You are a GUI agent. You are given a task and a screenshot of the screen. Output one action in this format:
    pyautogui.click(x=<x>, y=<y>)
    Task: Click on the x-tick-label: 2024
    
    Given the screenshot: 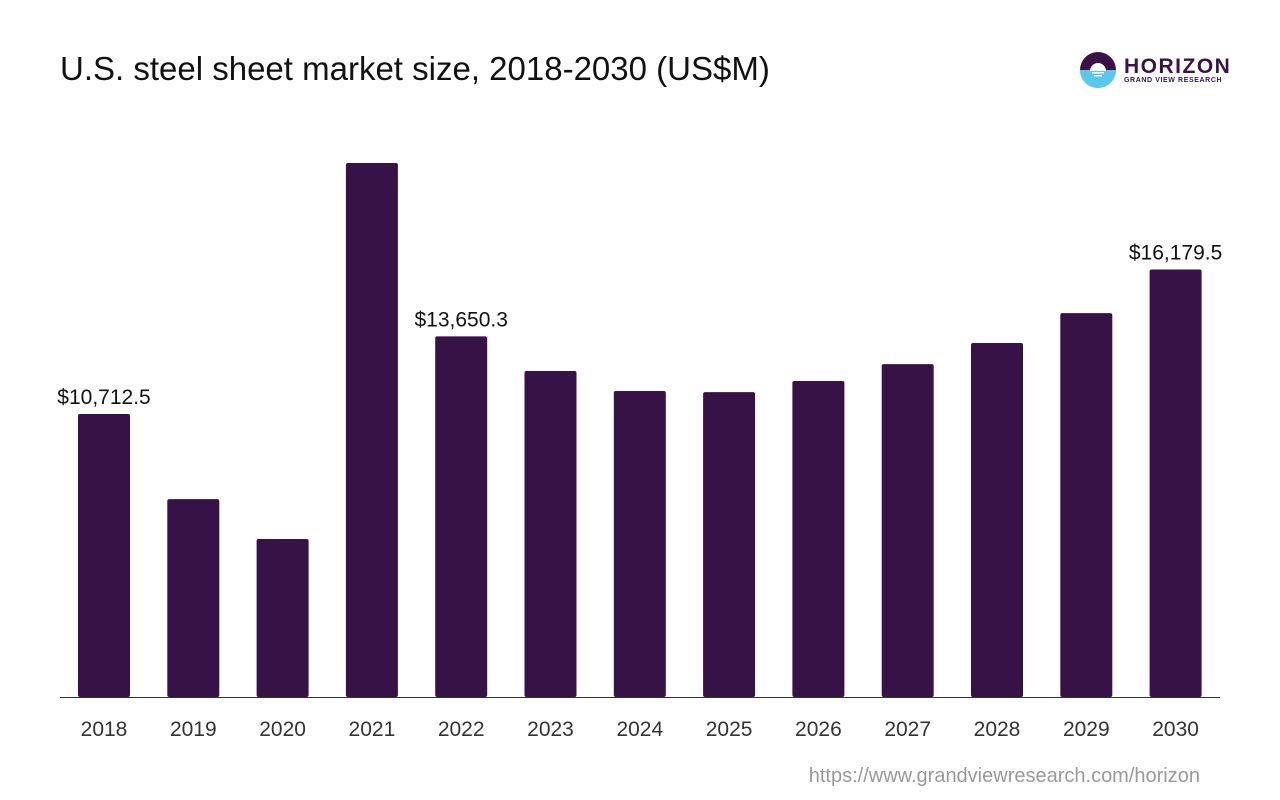 What is the action you would take?
    pyautogui.click(x=639, y=729)
    